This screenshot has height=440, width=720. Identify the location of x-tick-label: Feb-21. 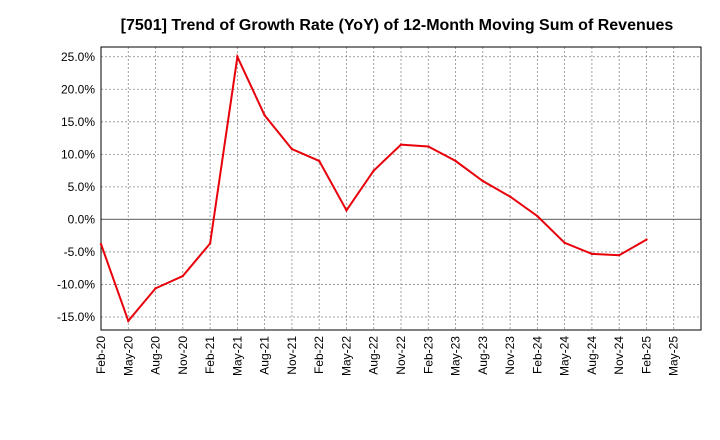
(210, 355).